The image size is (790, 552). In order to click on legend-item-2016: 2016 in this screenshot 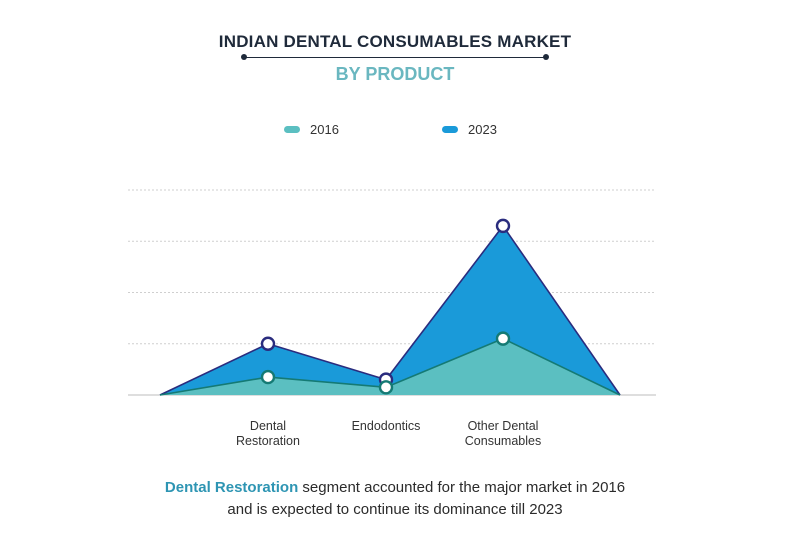, I will do `click(311, 129)`.